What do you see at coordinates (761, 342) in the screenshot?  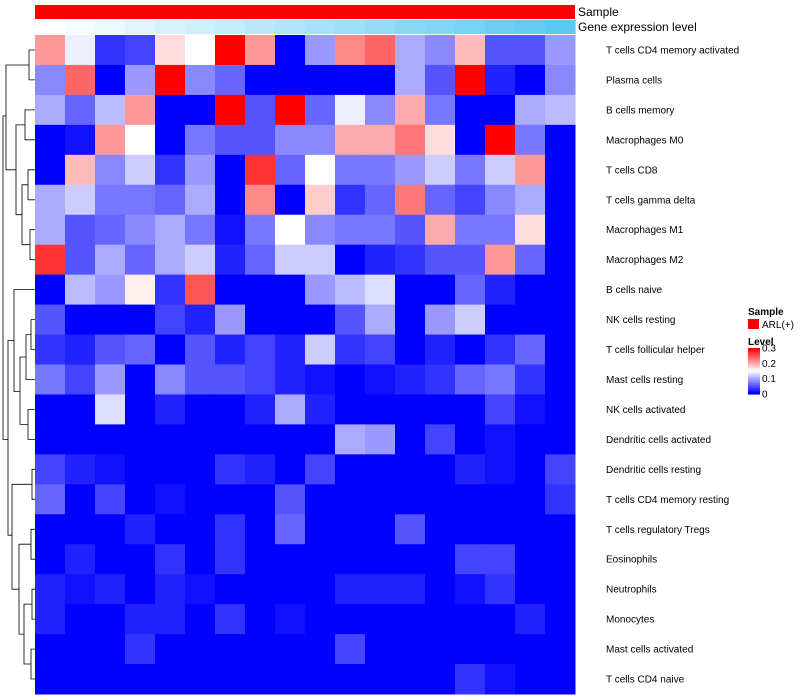 I see `legend-level-title: Level` at bounding box center [761, 342].